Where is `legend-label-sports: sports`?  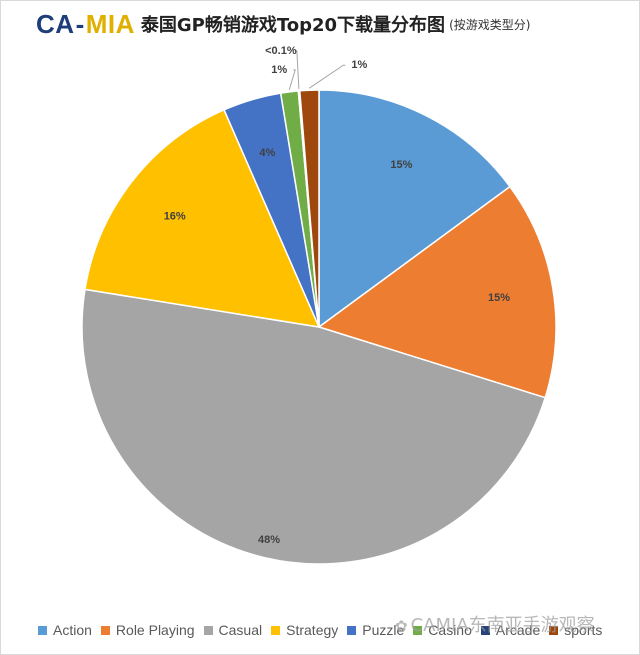
legend-label-sports: sports is located at coordinates (583, 630).